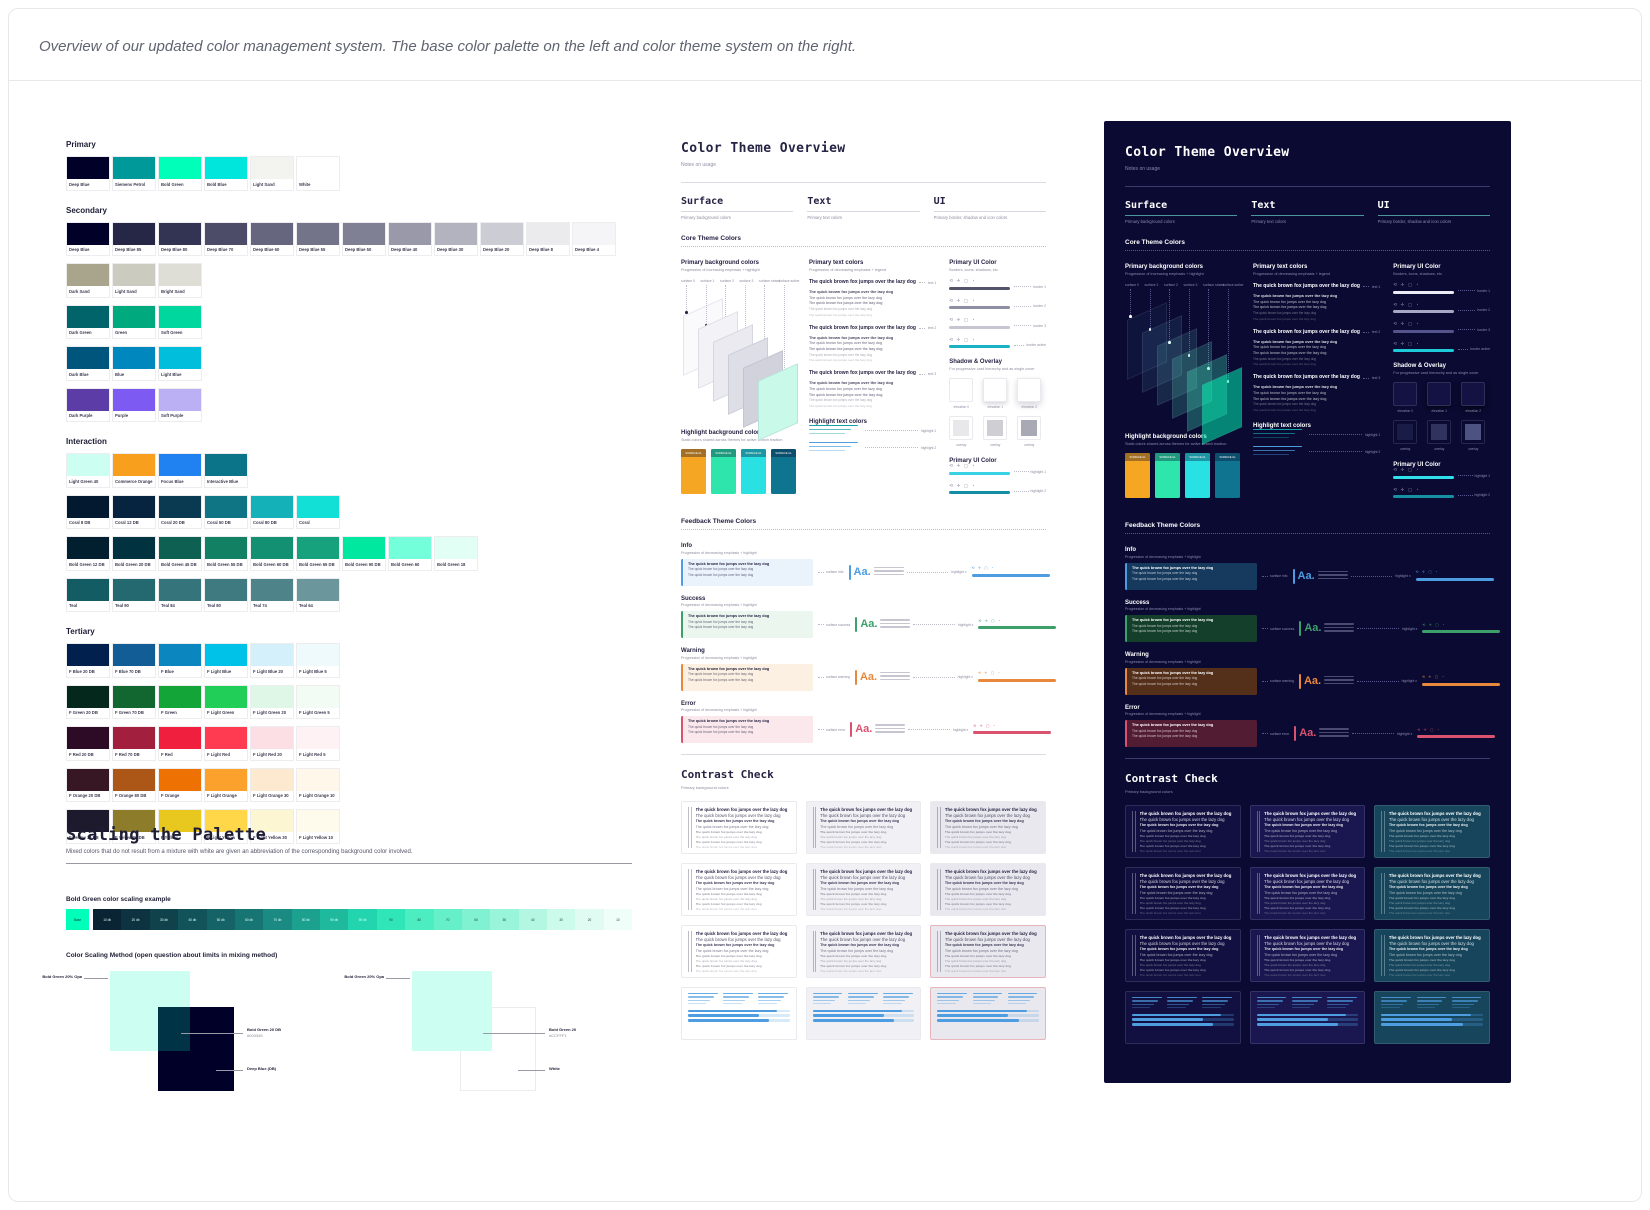 This screenshot has width=1650, height=1210. What do you see at coordinates (447, 919) in the screenshot?
I see `scale-strip-cell: 70` at bounding box center [447, 919].